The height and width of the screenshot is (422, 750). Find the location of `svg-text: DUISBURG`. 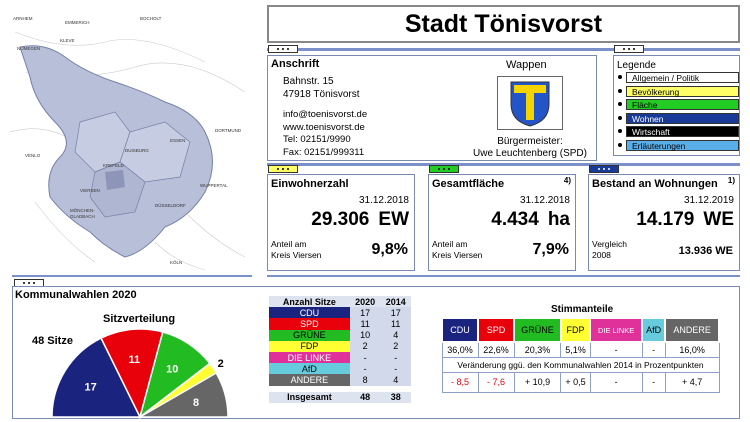

svg-text: DUISBURG is located at coordinates (137, 150).